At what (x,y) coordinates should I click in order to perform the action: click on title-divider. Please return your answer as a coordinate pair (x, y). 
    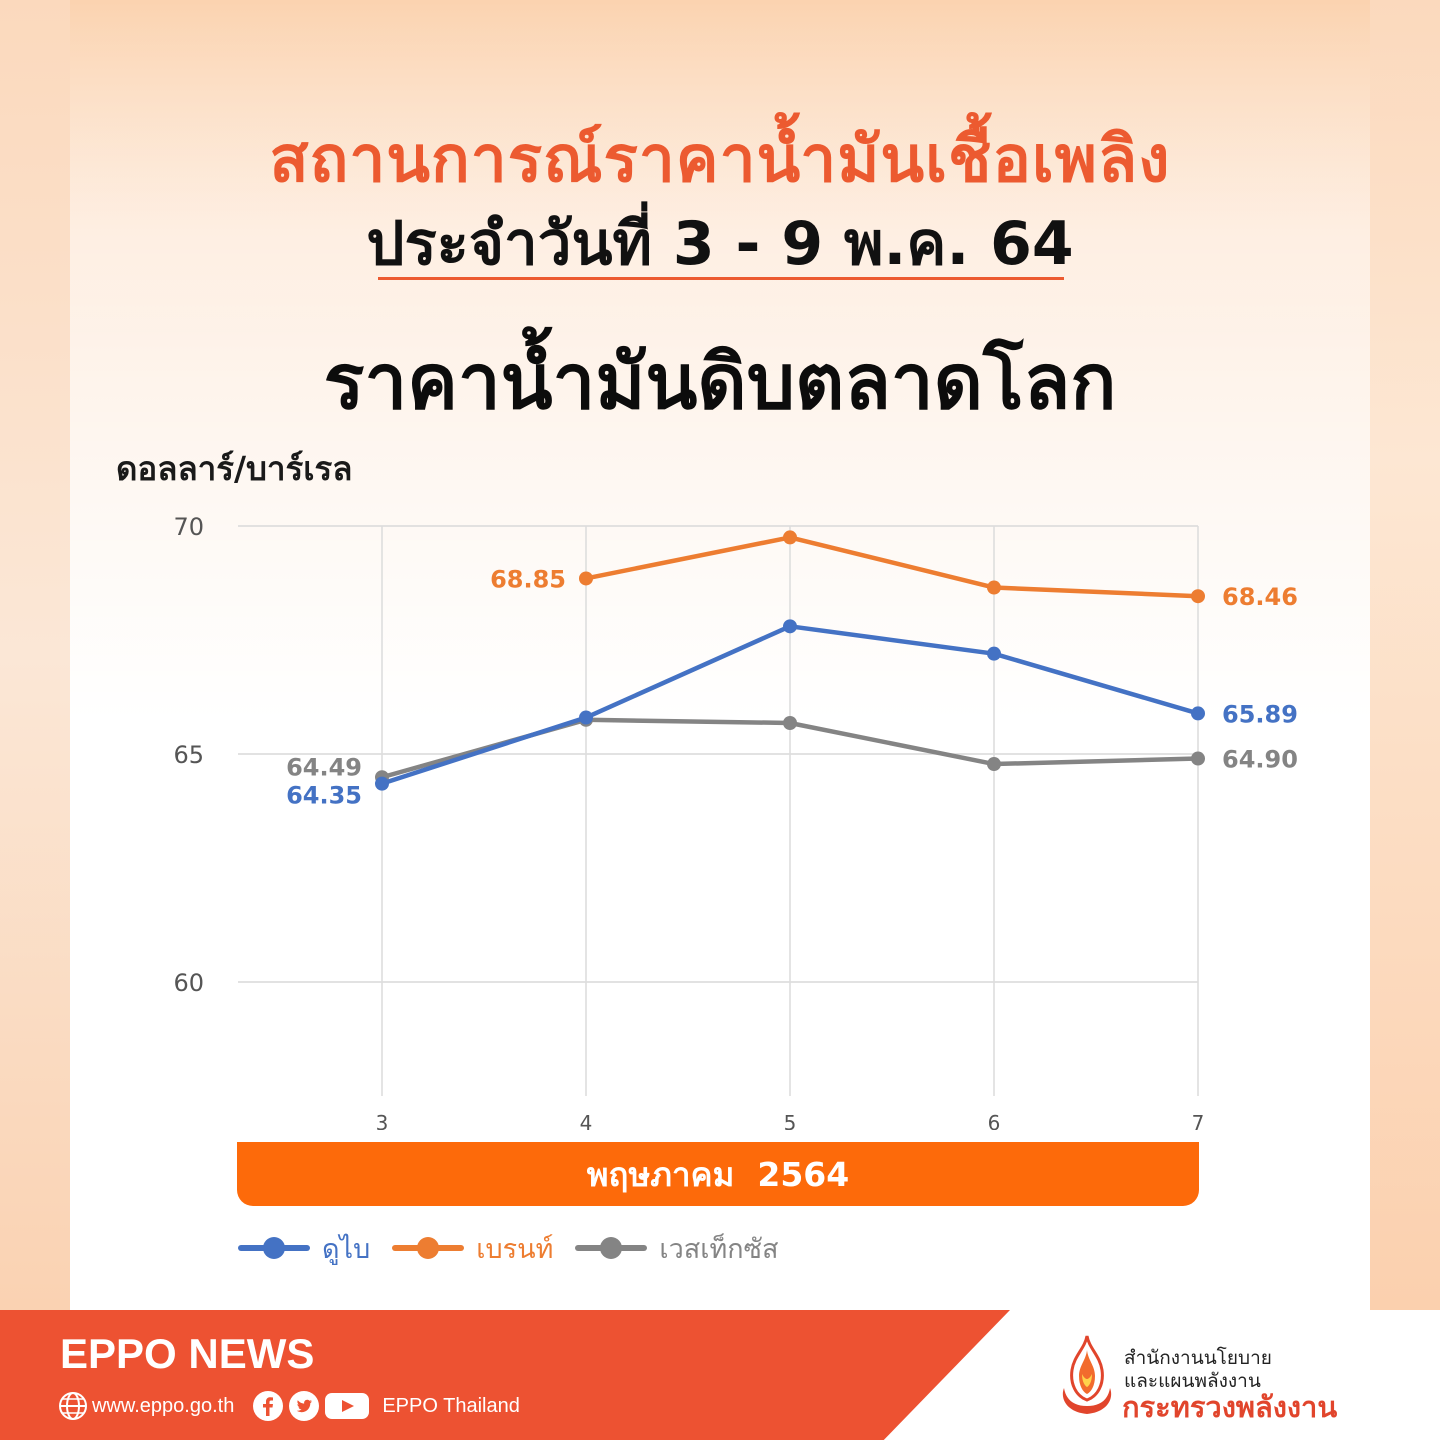
    Looking at the image, I should click on (721, 278).